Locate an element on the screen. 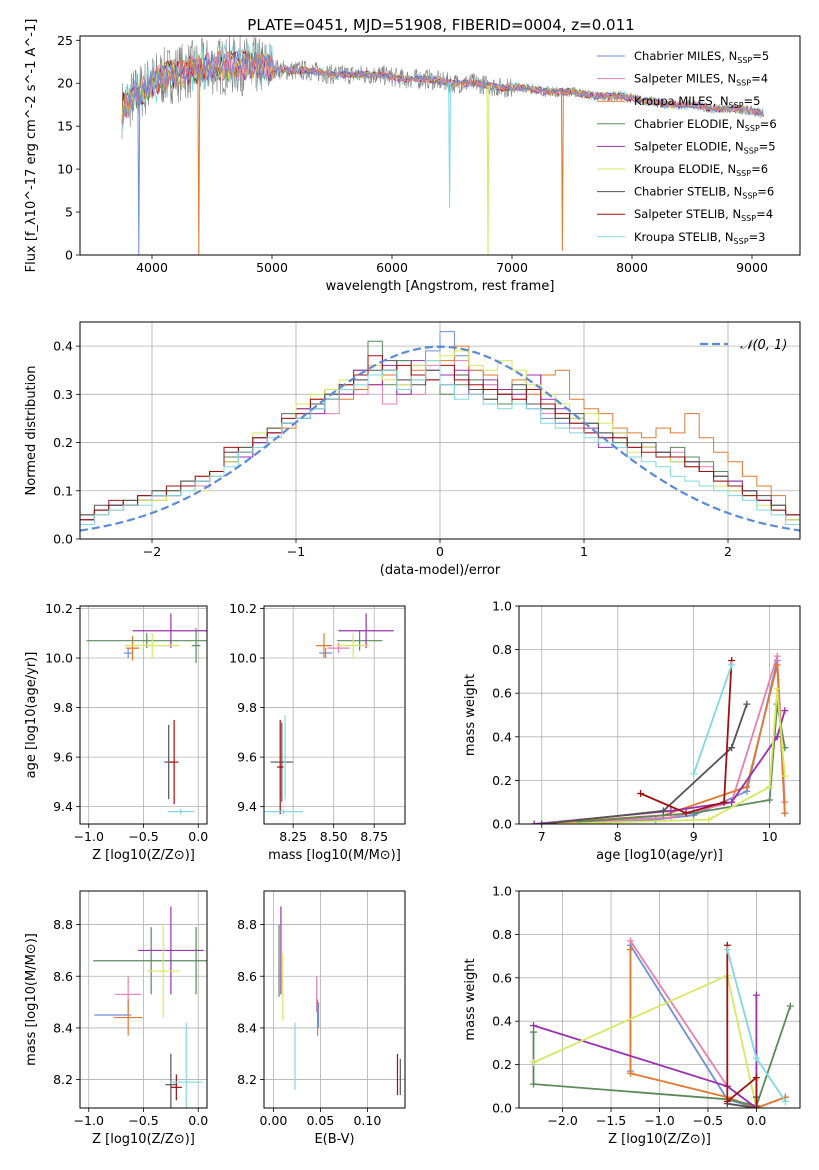 Image resolution: width=819 pixels, height=1170 pixels. legend-label-main: Chabrier STELIB, N is located at coordinates (688, 192).